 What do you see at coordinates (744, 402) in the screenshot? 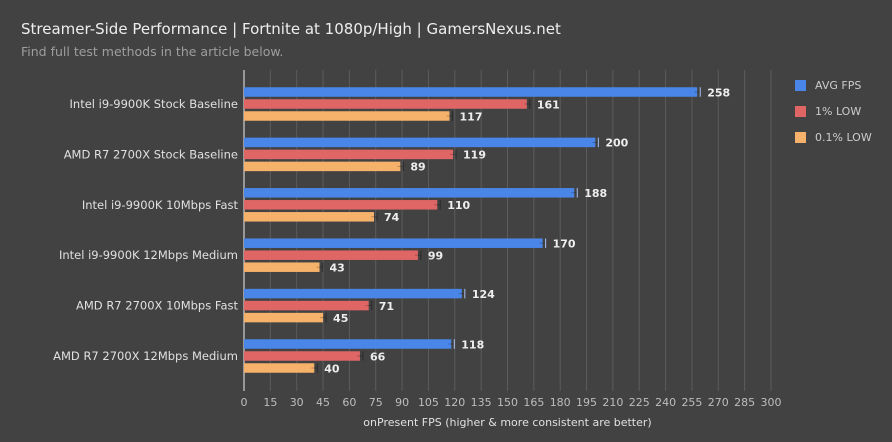
I see `x-tick-label: 285` at bounding box center [744, 402].